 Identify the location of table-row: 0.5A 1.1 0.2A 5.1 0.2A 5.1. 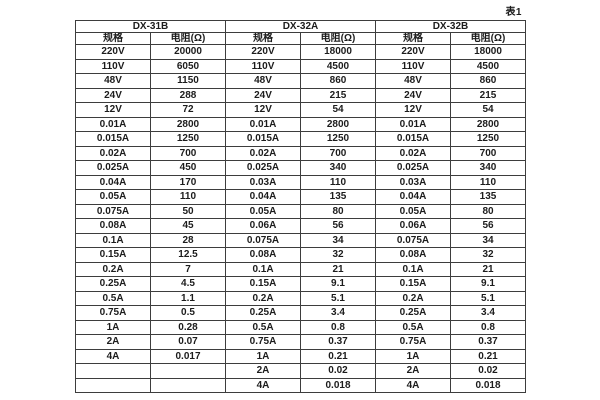
(300, 298).